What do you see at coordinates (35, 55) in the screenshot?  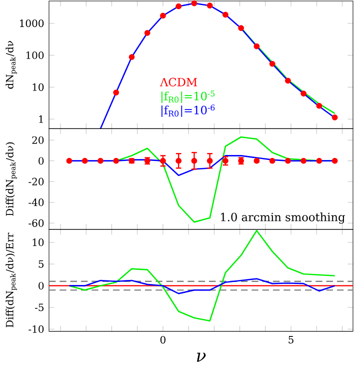 I see `y-tick-label: 100` at bounding box center [35, 55].